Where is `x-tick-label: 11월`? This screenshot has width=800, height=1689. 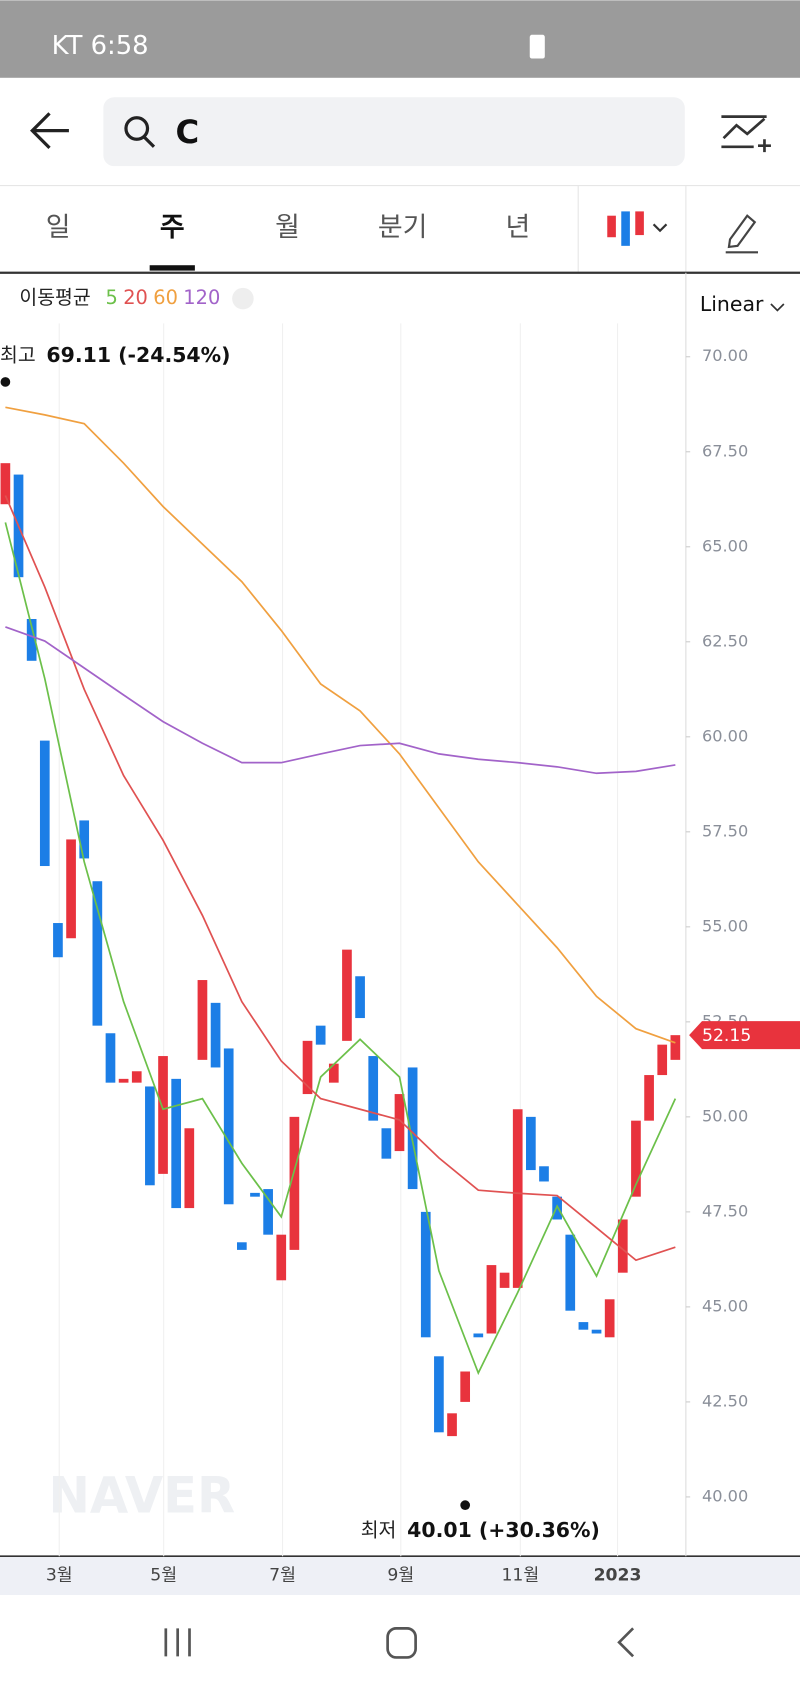 x-tick-label: 11월 is located at coordinates (520, 1576).